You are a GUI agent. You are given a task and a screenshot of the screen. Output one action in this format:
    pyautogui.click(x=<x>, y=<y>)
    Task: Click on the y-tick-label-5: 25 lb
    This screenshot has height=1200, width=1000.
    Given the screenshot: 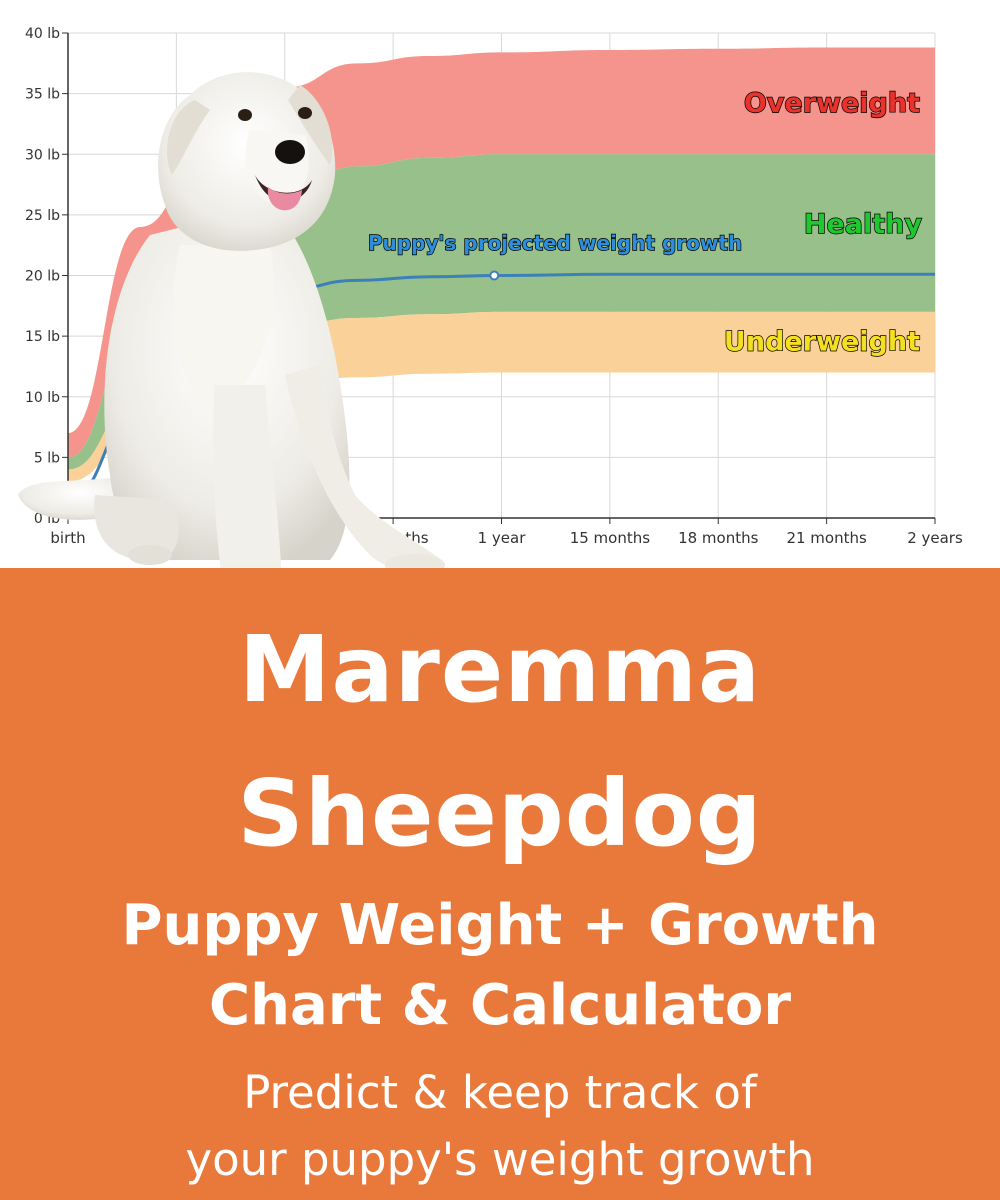 What is the action you would take?
    pyautogui.click(x=42, y=216)
    